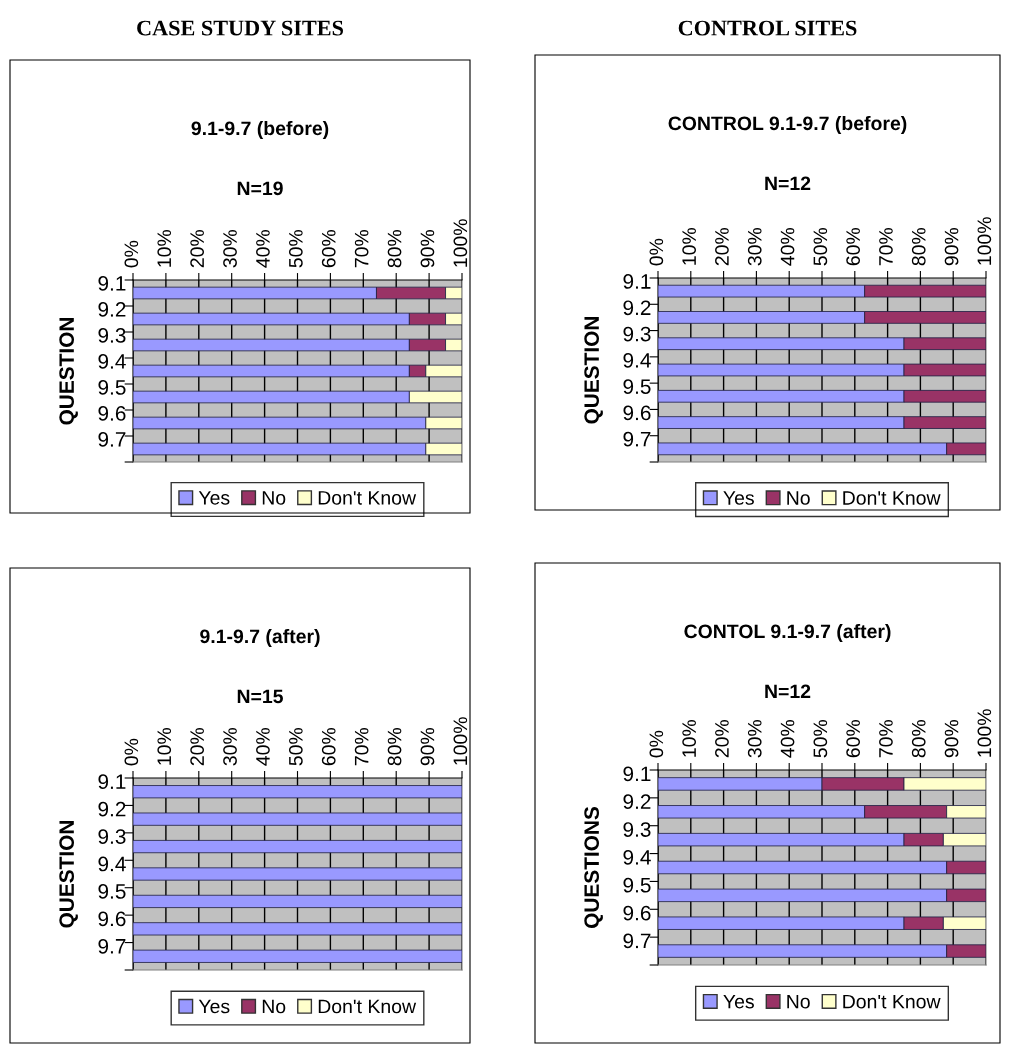  Describe the element at coordinates (260, 130) in the screenshot. I see `chart-title: 9.1-9.7 (before)` at that location.